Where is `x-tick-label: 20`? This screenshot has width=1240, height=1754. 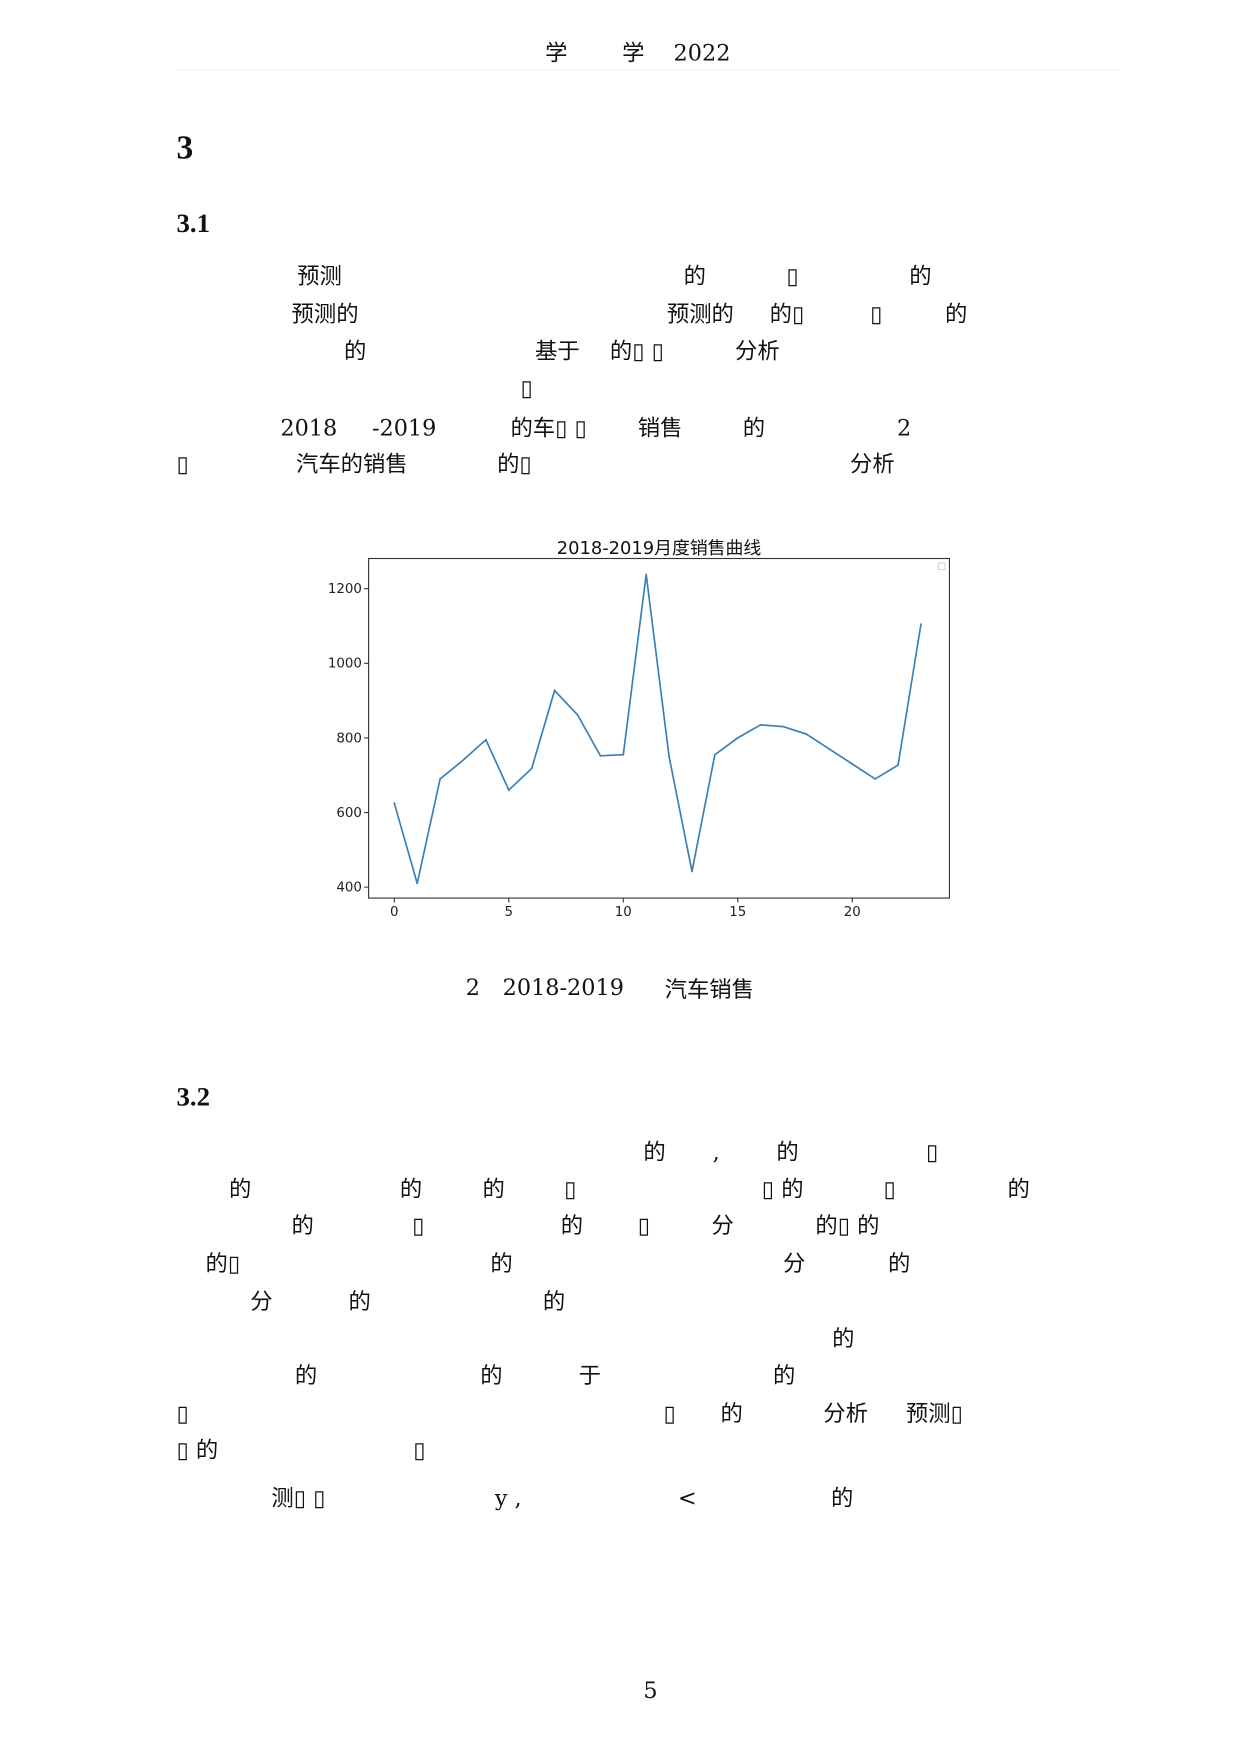
x-tick-label: 20 is located at coordinates (852, 912).